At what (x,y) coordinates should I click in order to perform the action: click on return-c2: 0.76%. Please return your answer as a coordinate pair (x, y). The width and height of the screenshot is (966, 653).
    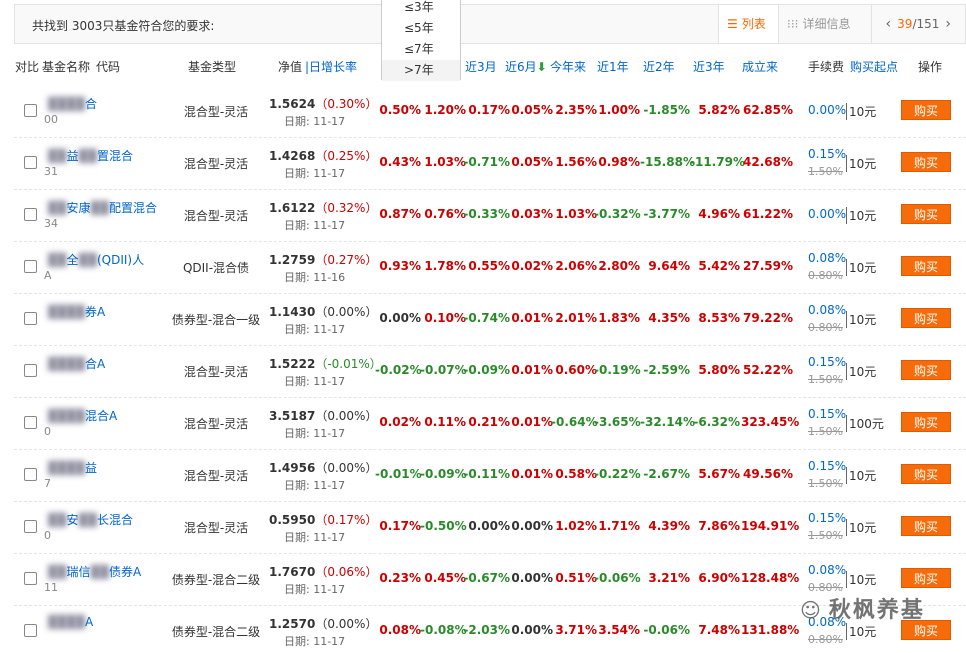
    Looking at the image, I should click on (445, 214).